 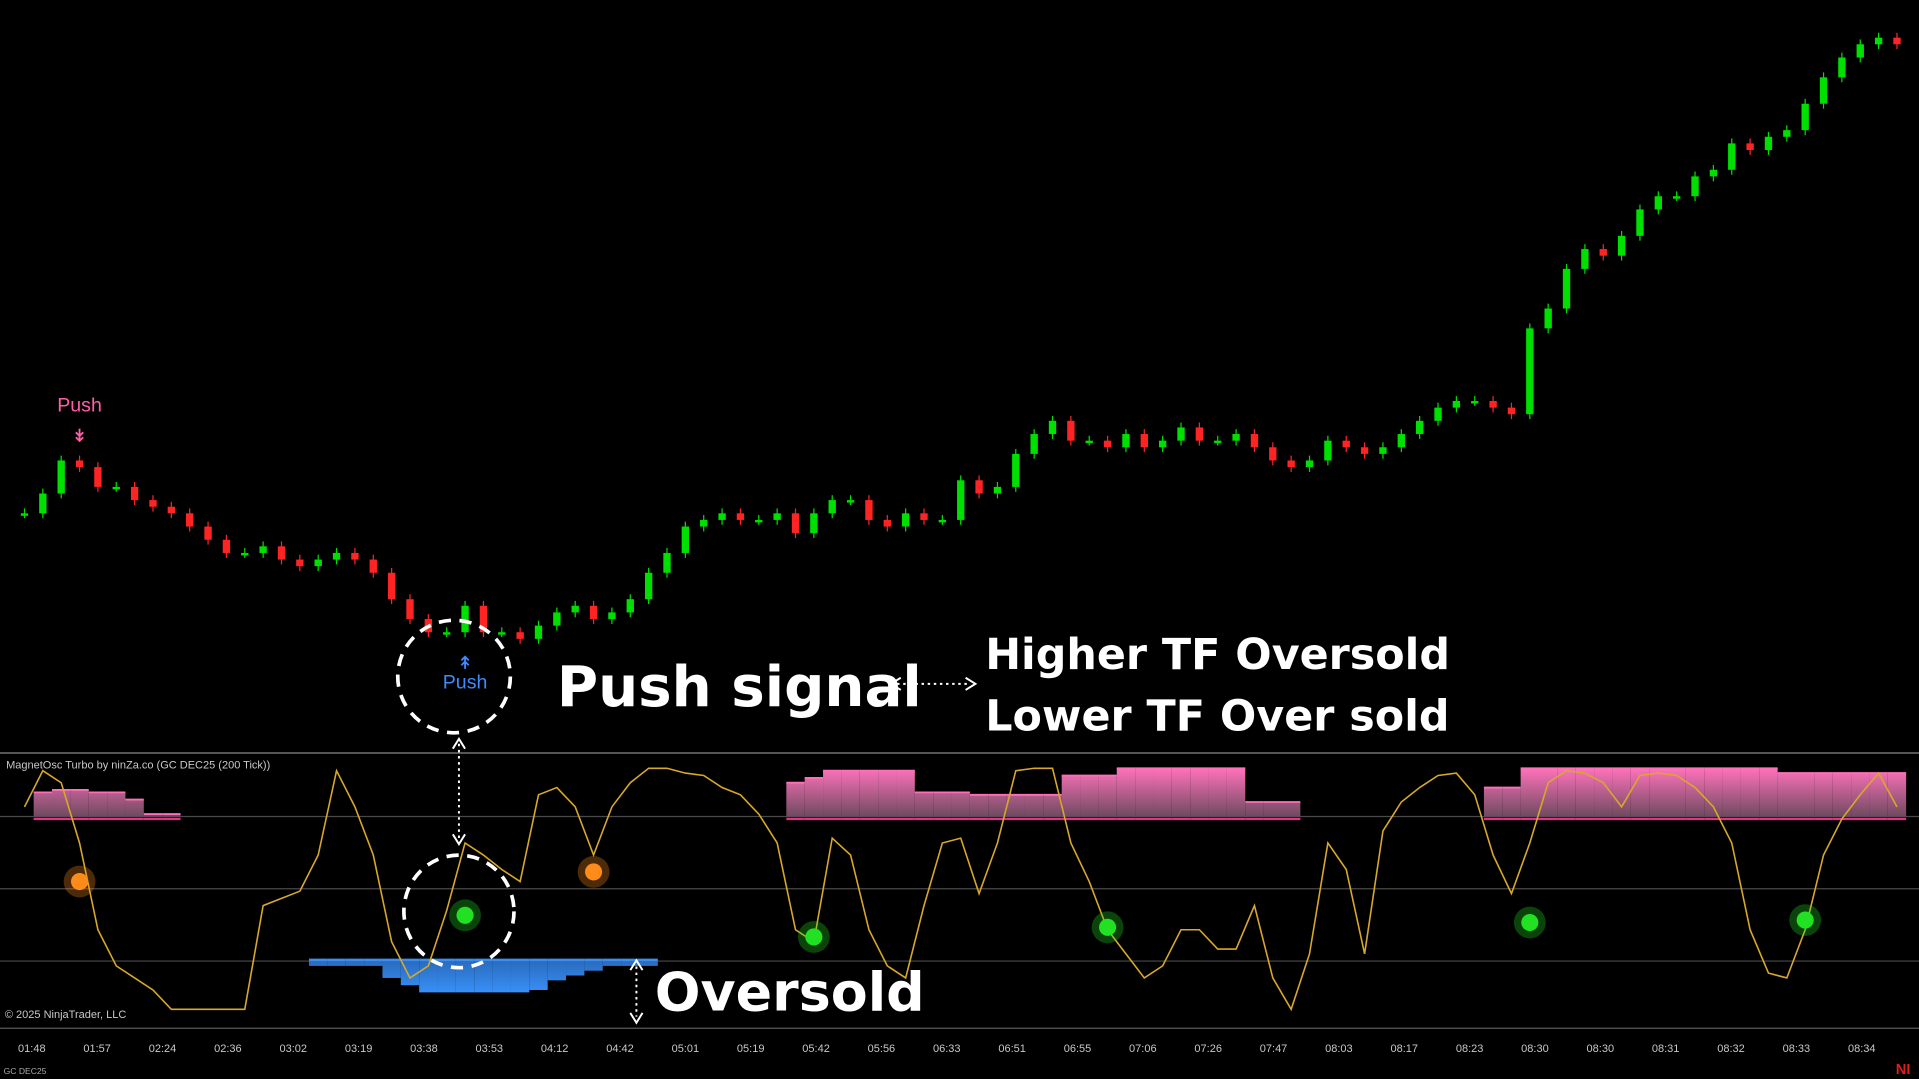 I want to click on x-tick-label: 07:26, so click(x=1208, y=1049).